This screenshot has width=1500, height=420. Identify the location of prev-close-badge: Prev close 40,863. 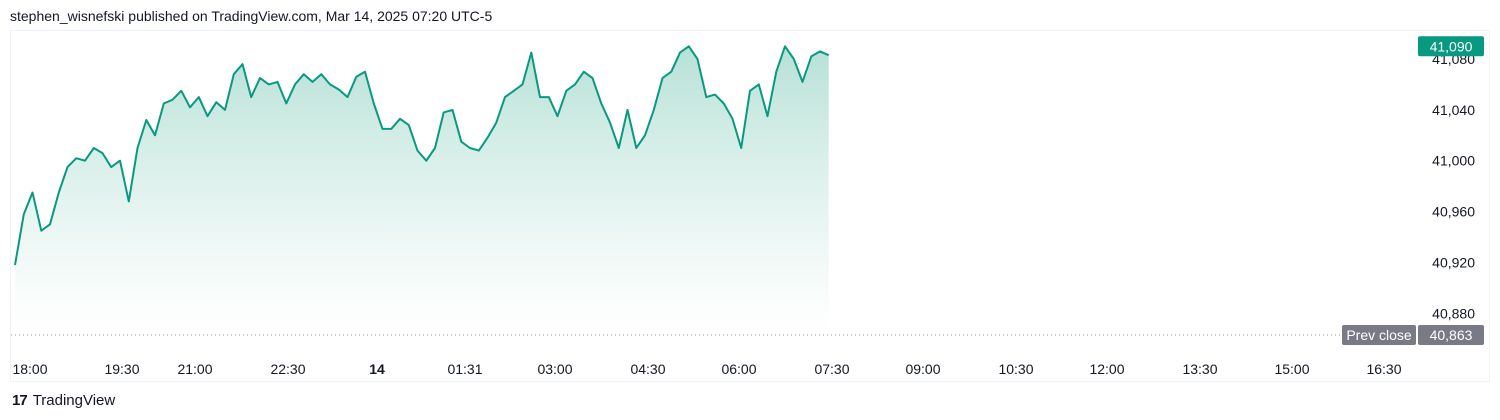
(1413, 335).